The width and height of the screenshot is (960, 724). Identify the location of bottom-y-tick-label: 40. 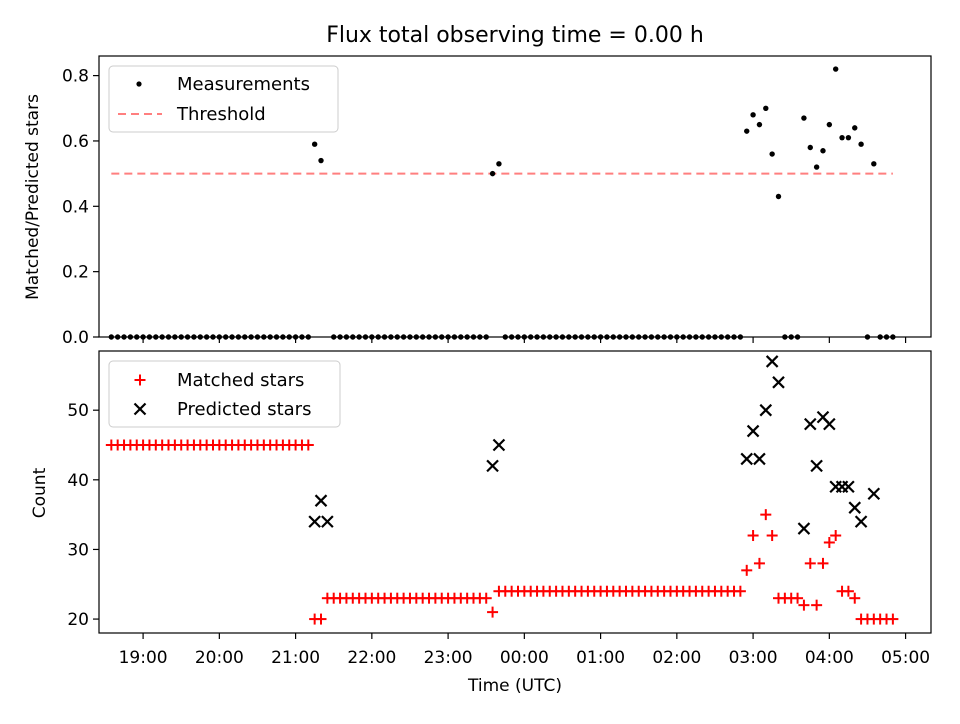
(78, 481).